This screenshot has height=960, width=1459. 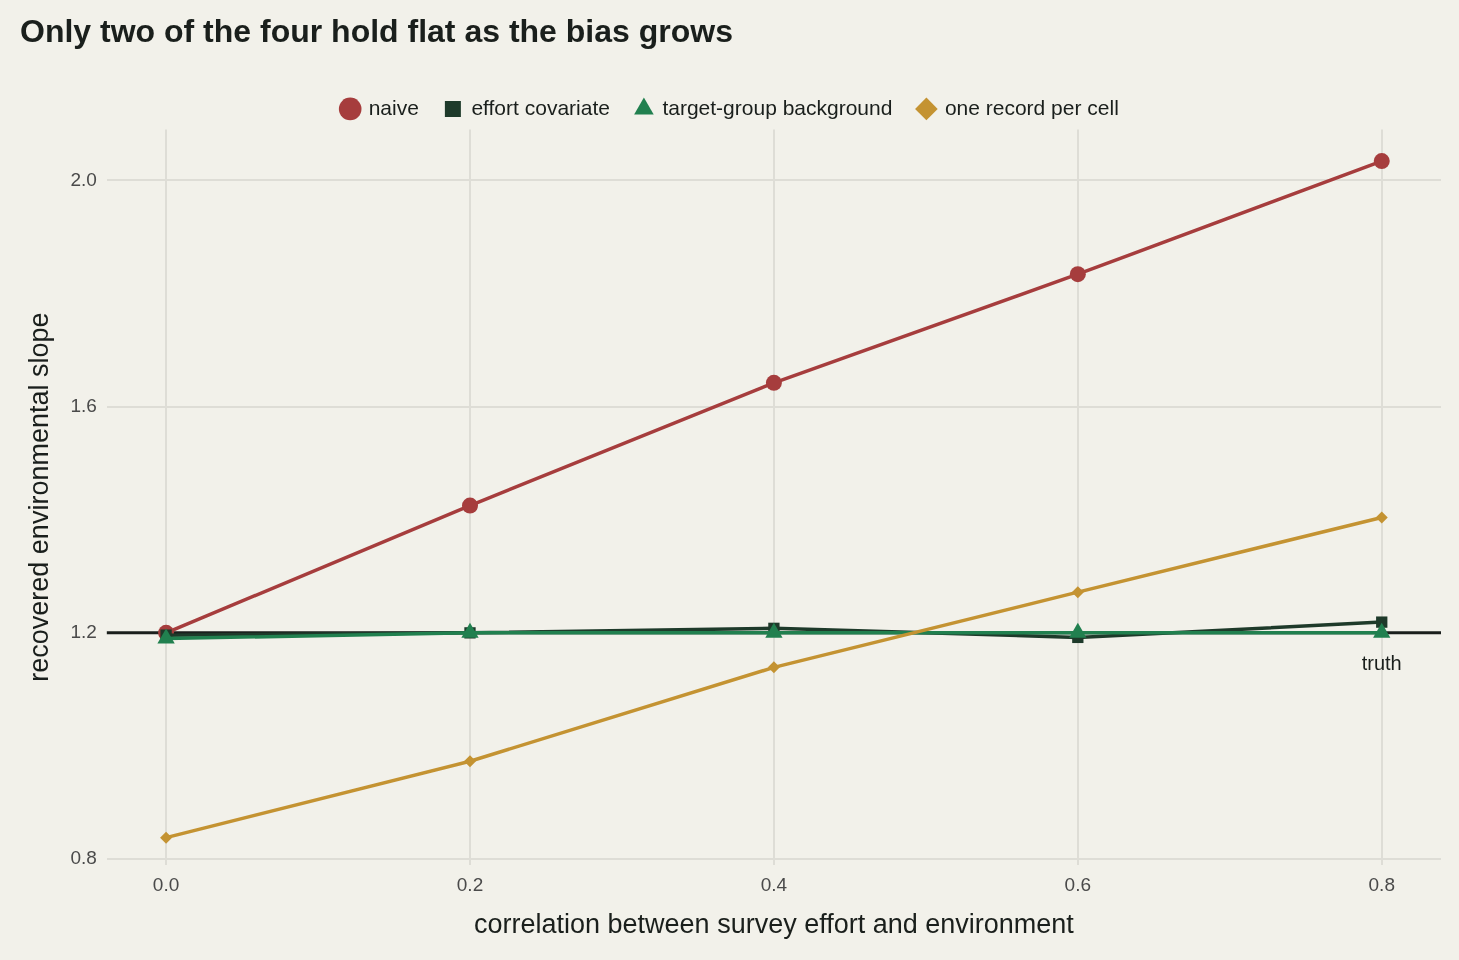 What do you see at coordinates (376, 31) in the screenshot?
I see `chart-title: Only two of the four hold flat as the bias grows` at bounding box center [376, 31].